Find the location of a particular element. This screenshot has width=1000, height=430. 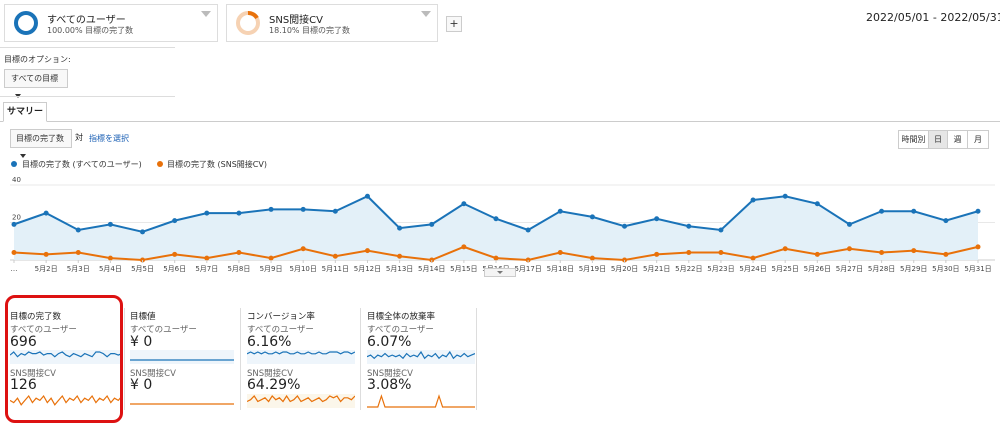

sparkline-bg is located at coordinates (182, 357).